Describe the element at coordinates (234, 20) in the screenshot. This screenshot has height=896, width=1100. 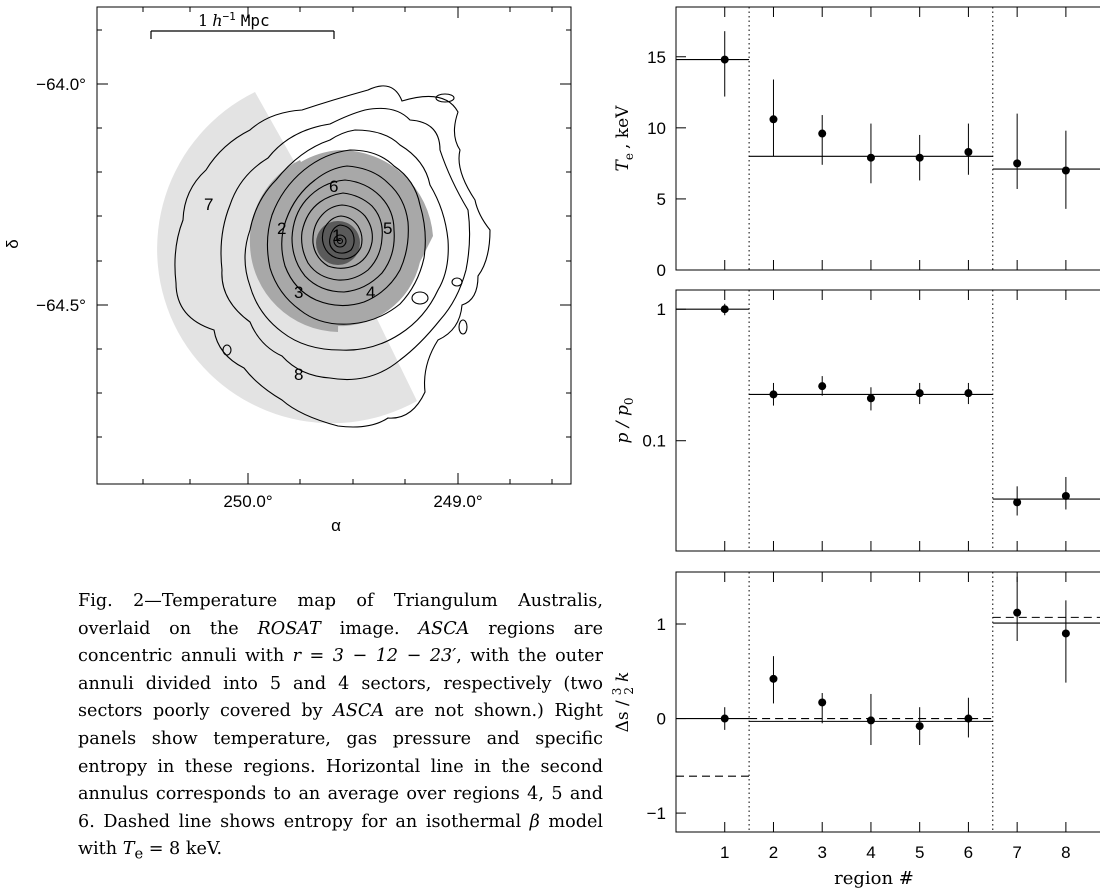
I see `scale-bar-label: 1 h−1 Mpc` at that location.